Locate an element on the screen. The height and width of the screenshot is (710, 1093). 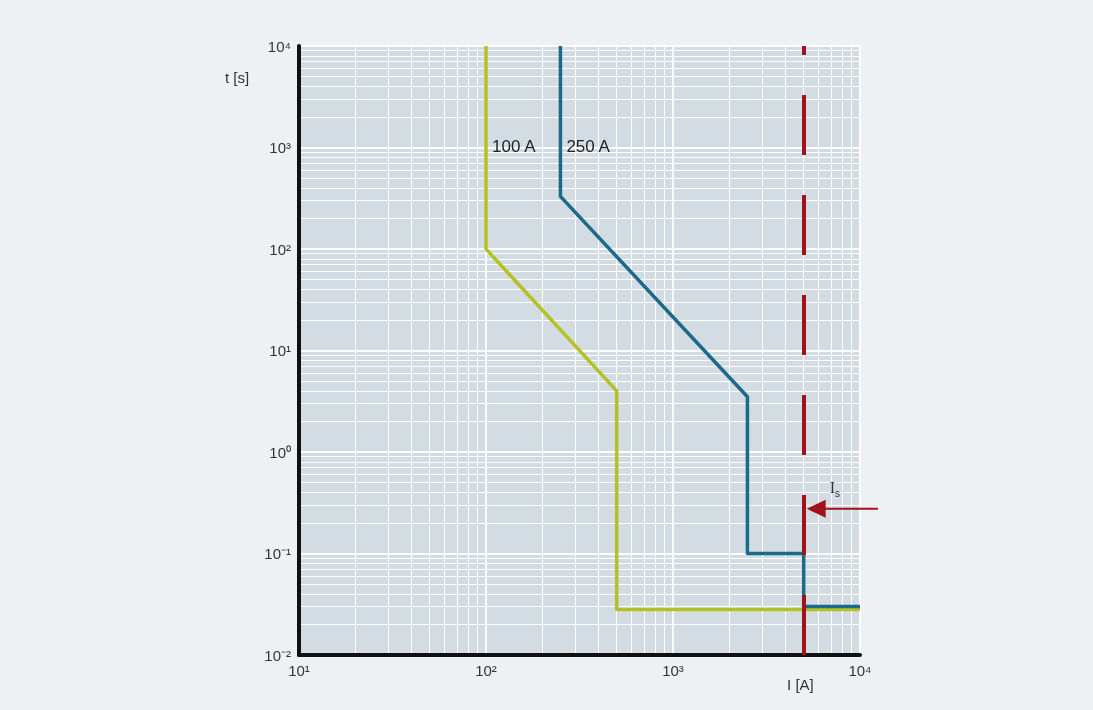
x-tick-label: 10¹ is located at coordinates (299, 670).